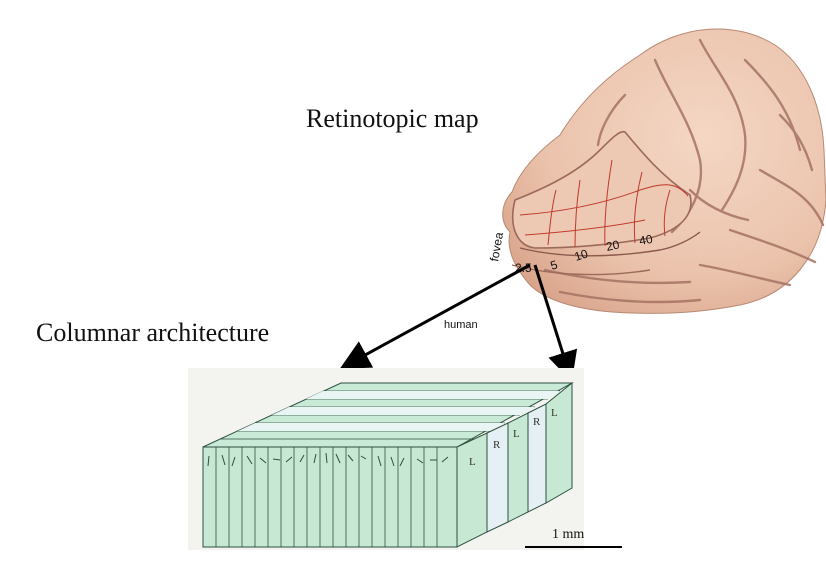 This screenshot has width=826, height=572. I want to click on front-face-columns, so click(326, 497).